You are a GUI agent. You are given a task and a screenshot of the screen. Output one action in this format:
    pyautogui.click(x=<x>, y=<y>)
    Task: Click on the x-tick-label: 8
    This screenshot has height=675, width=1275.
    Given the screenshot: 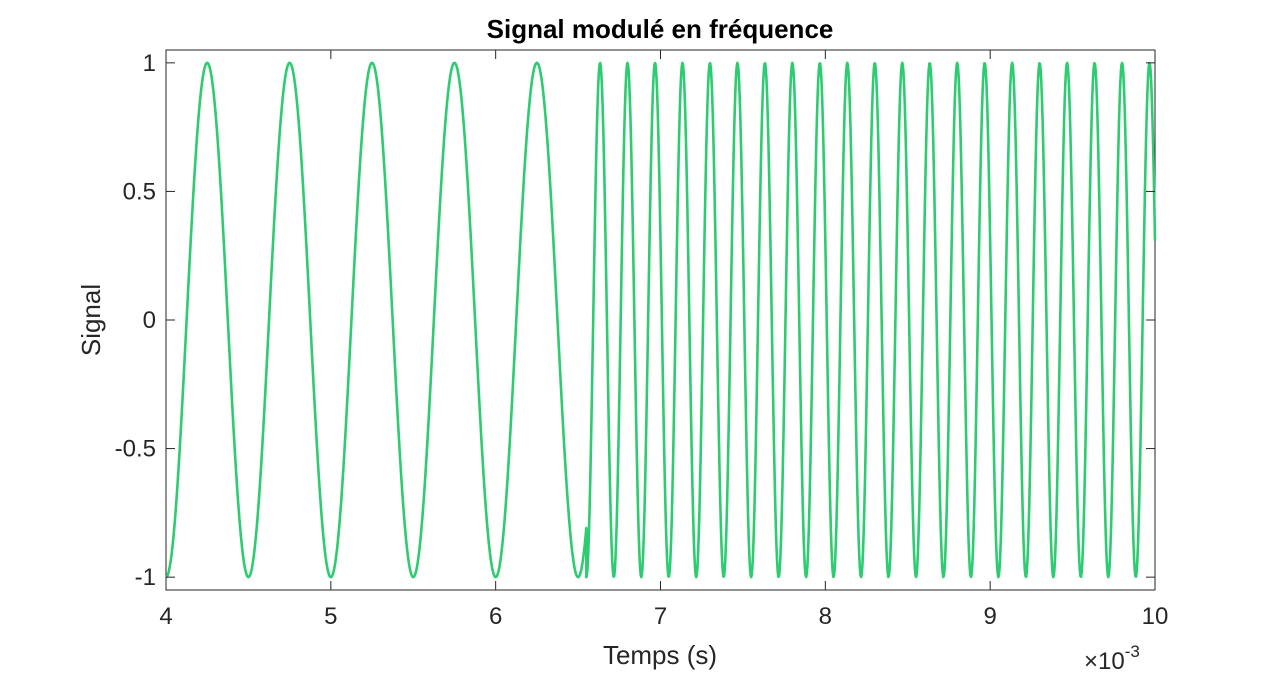 What is the action you would take?
    pyautogui.click(x=825, y=616)
    